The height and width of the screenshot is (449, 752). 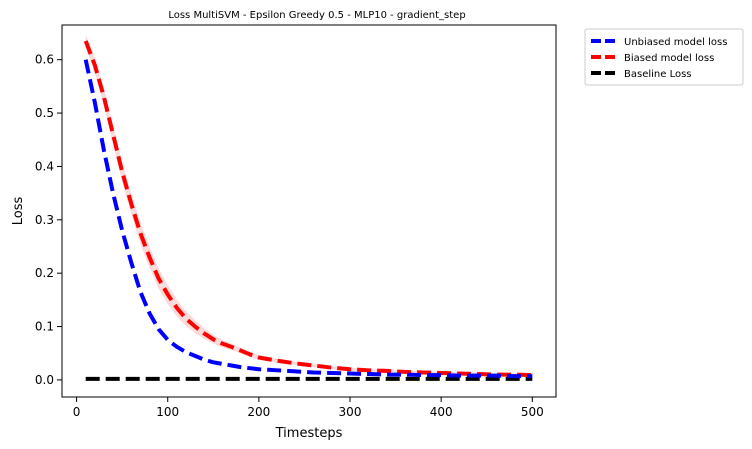 What do you see at coordinates (77, 412) in the screenshot?
I see `x-tick-label: 0` at bounding box center [77, 412].